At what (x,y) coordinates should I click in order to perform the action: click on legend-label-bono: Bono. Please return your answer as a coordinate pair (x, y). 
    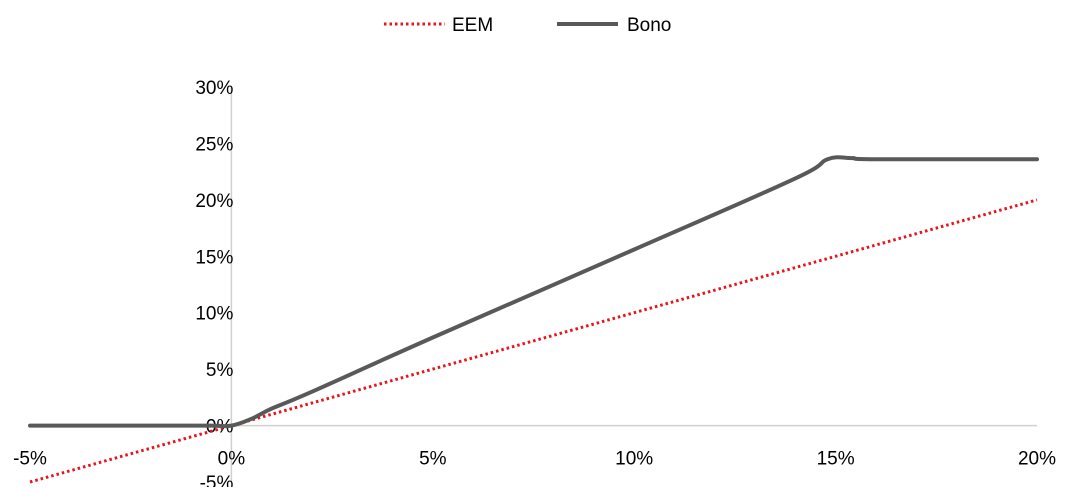
    Looking at the image, I should click on (649, 25).